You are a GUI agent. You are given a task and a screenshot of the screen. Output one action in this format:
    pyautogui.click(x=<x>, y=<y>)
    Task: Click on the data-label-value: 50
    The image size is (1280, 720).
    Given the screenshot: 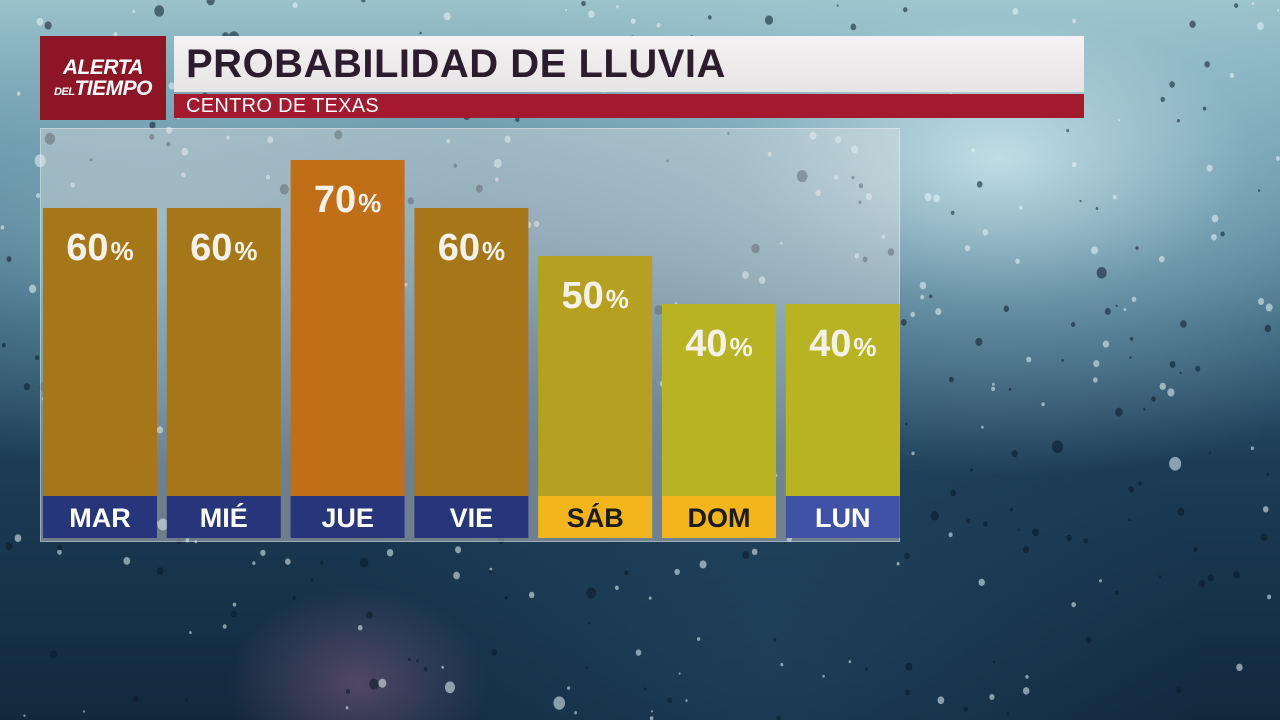 What is the action you would take?
    pyautogui.click(x=582, y=296)
    